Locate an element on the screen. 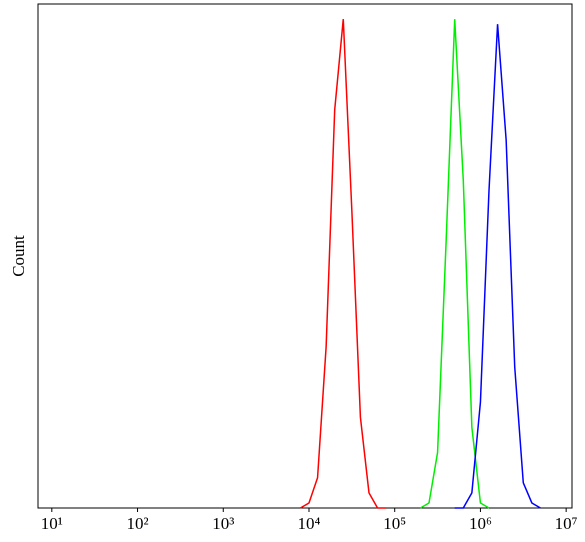 The width and height of the screenshot is (585, 542). x-tick-label: 10² is located at coordinates (137, 523).